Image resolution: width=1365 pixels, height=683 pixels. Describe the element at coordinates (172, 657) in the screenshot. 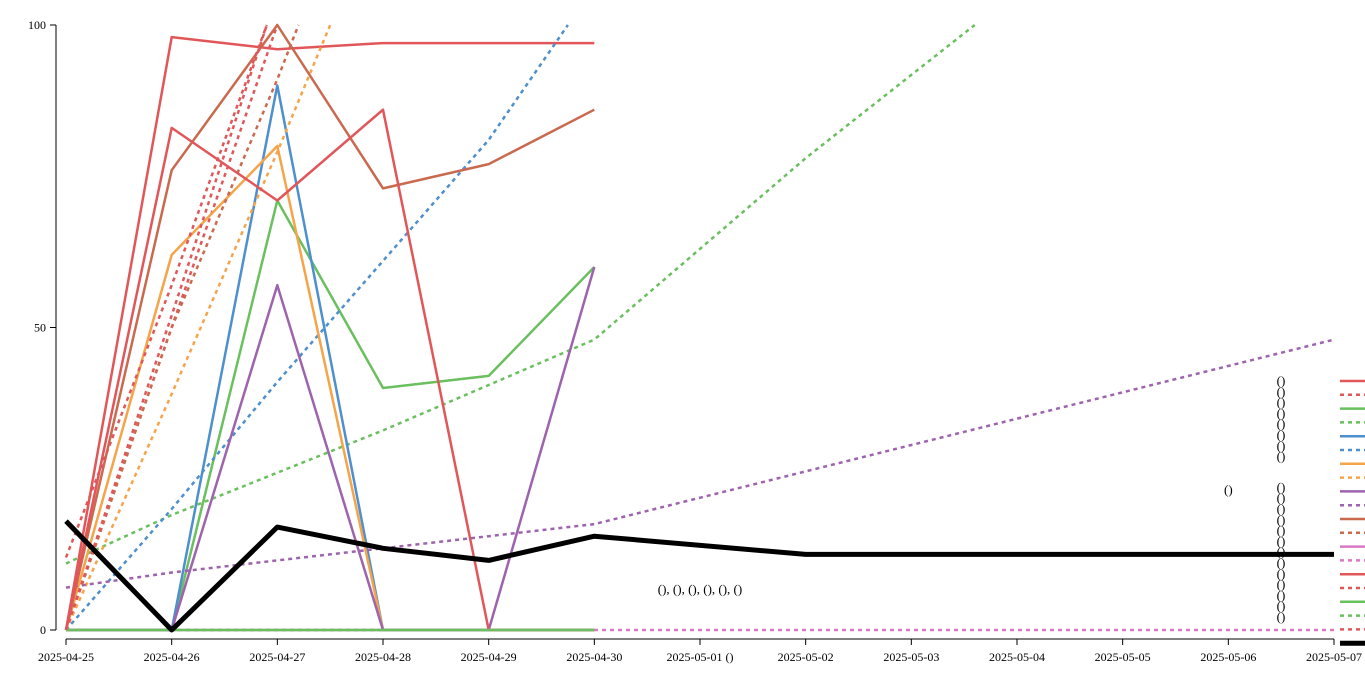

I see `x-tick-label: 2025-04-26` at that location.